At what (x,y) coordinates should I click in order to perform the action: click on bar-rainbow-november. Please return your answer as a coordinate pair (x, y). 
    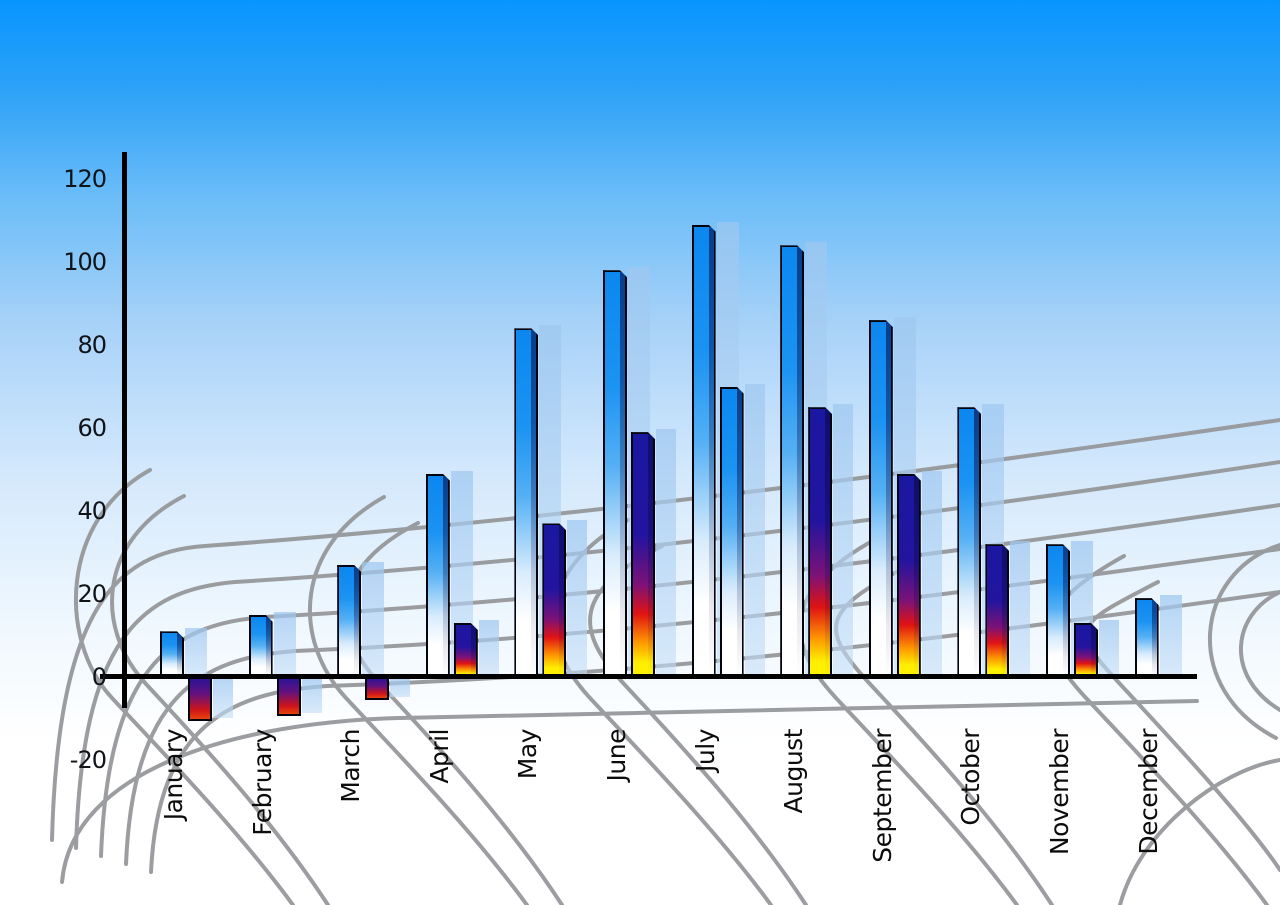
    Looking at the image, I should click on (1086, 650).